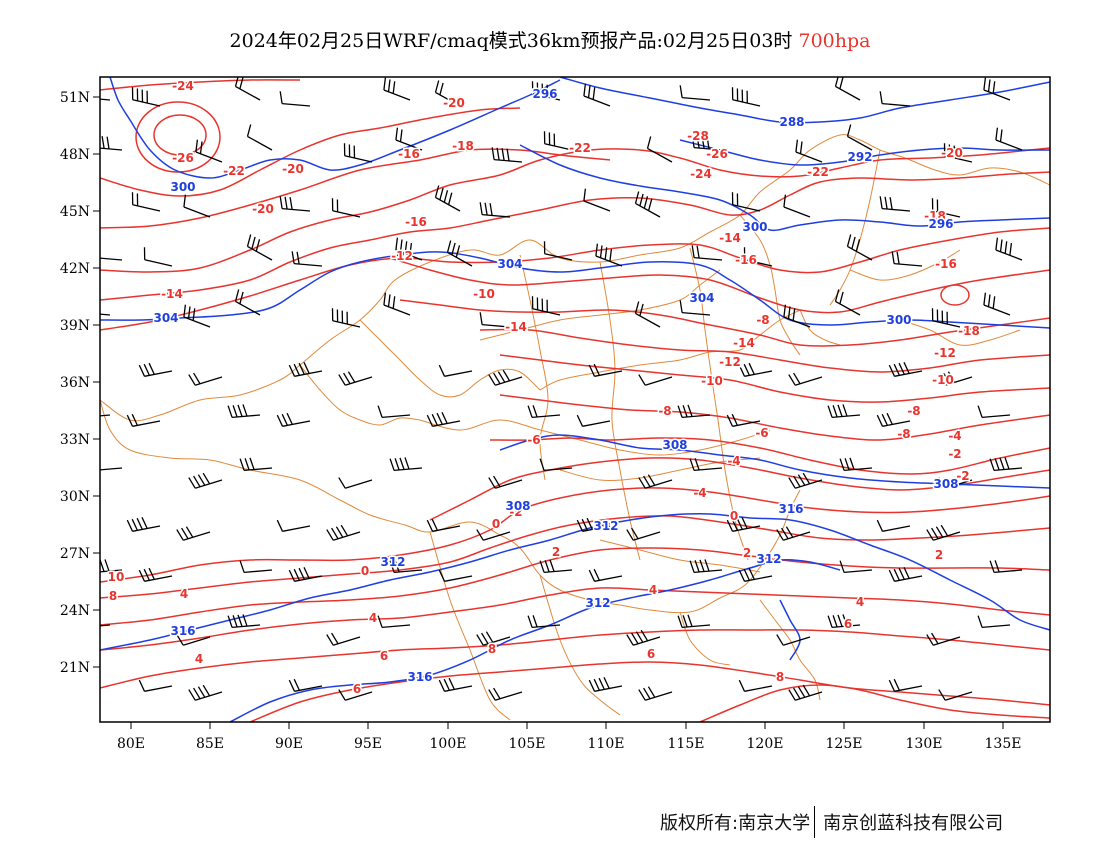 The image size is (1100, 850). What do you see at coordinates (402, 256) in the screenshot?
I see `temperature-label: -12` at bounding box center [402, 256].